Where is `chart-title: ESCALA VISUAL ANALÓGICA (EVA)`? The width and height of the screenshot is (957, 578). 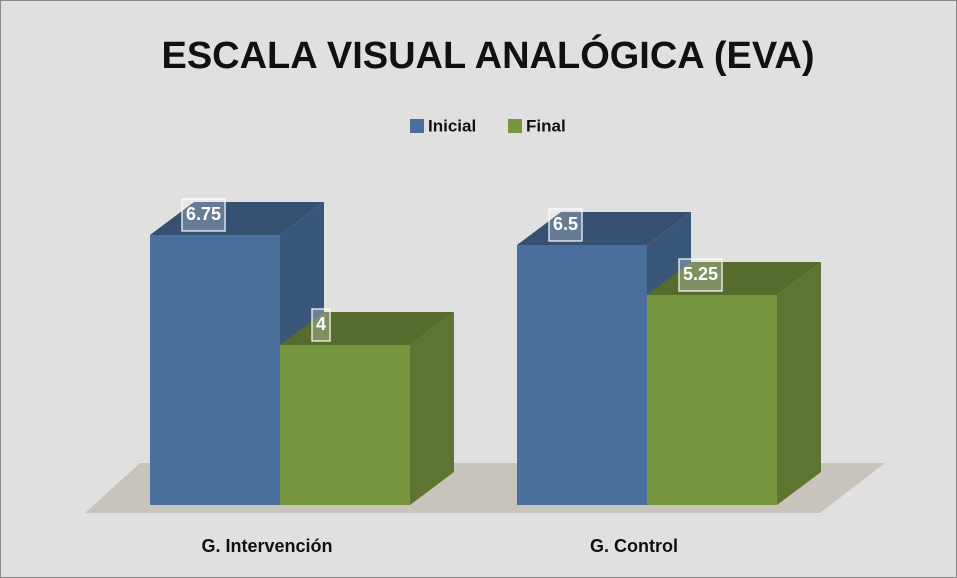
chart-title: ESCALA VISUAL ANALÓGICA (EVA) is located at coordinates (487, 55).